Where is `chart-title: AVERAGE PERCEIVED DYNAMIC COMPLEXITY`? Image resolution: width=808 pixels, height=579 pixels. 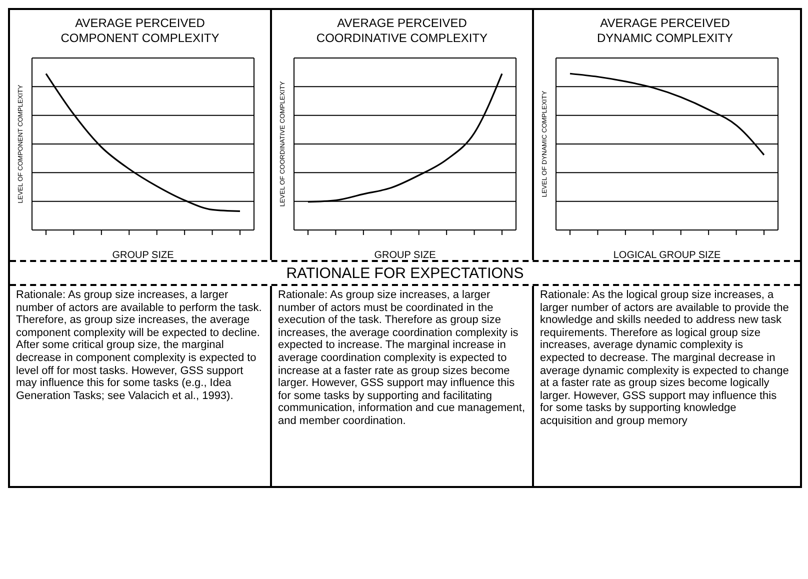 chart-title: AVERAGE PERCEIVED DYNAMIC COMPLEXITY is located at coordinates (665, 31).